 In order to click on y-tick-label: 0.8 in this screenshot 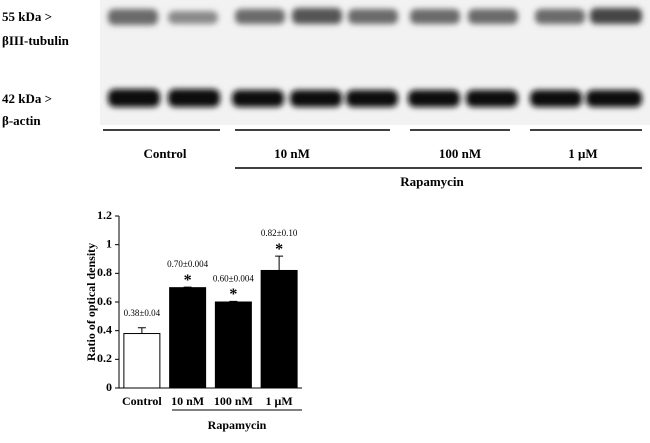, I will do `click(104, 272)`.